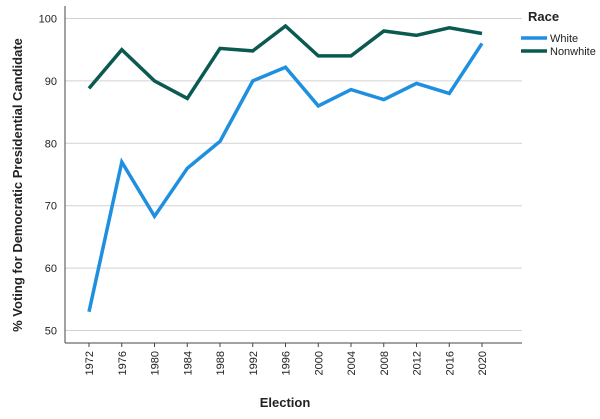  What do you see at coordinates (51, 207) in the screenshot?
I see `y-tick-label: 70` at bounding box center [51, 207].